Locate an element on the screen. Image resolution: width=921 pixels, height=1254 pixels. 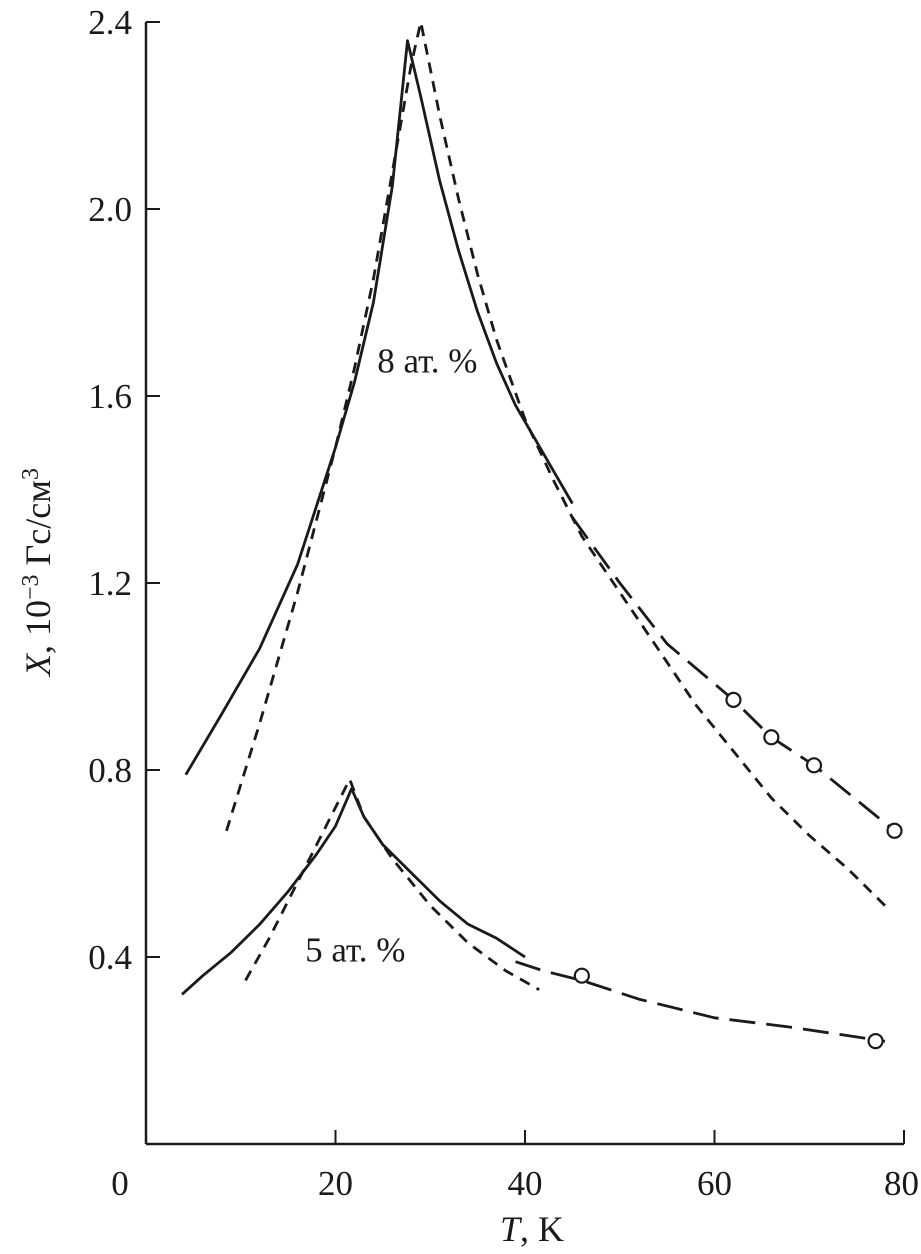
x-tick-label: 80 is located at coordinates (901, 1183).